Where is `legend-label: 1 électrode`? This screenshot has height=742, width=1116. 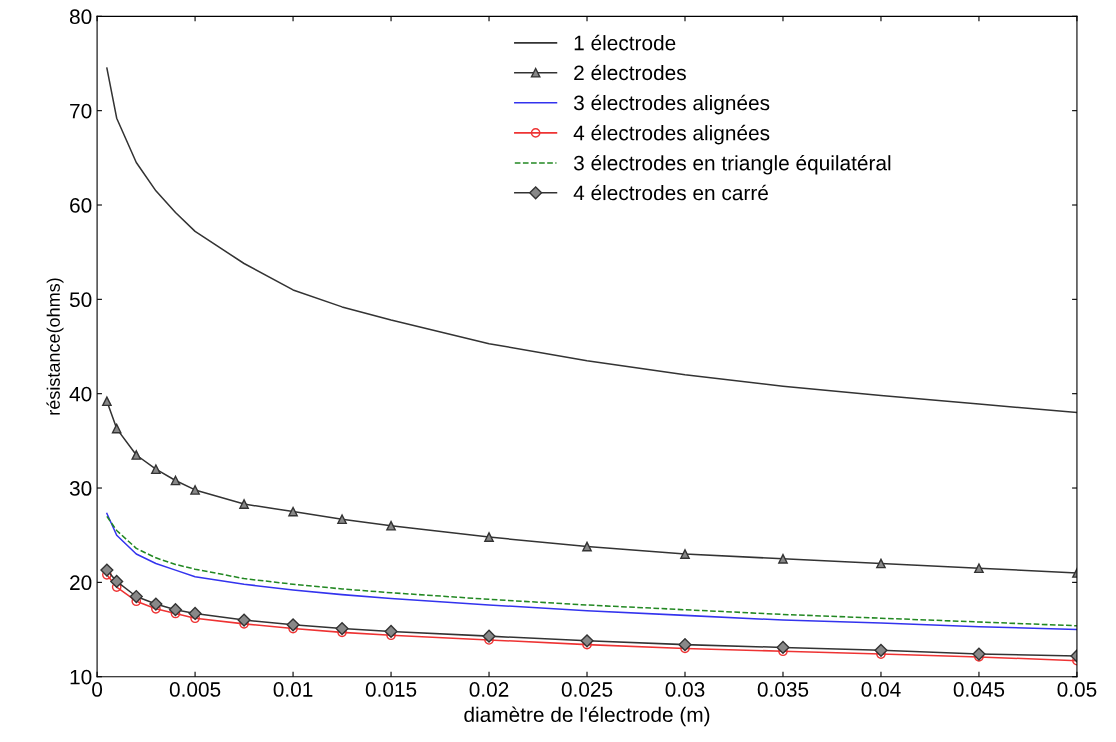 legend-label: 1 électrode is located at coordinates (625, 42).